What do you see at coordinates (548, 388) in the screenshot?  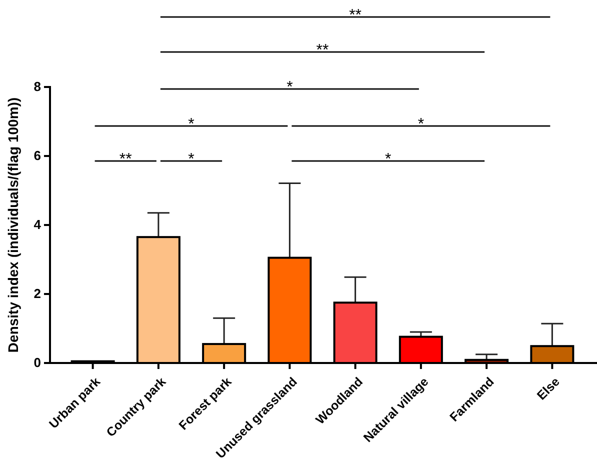 I see `x-tick-label: Else` at bounding box center [548, 388].